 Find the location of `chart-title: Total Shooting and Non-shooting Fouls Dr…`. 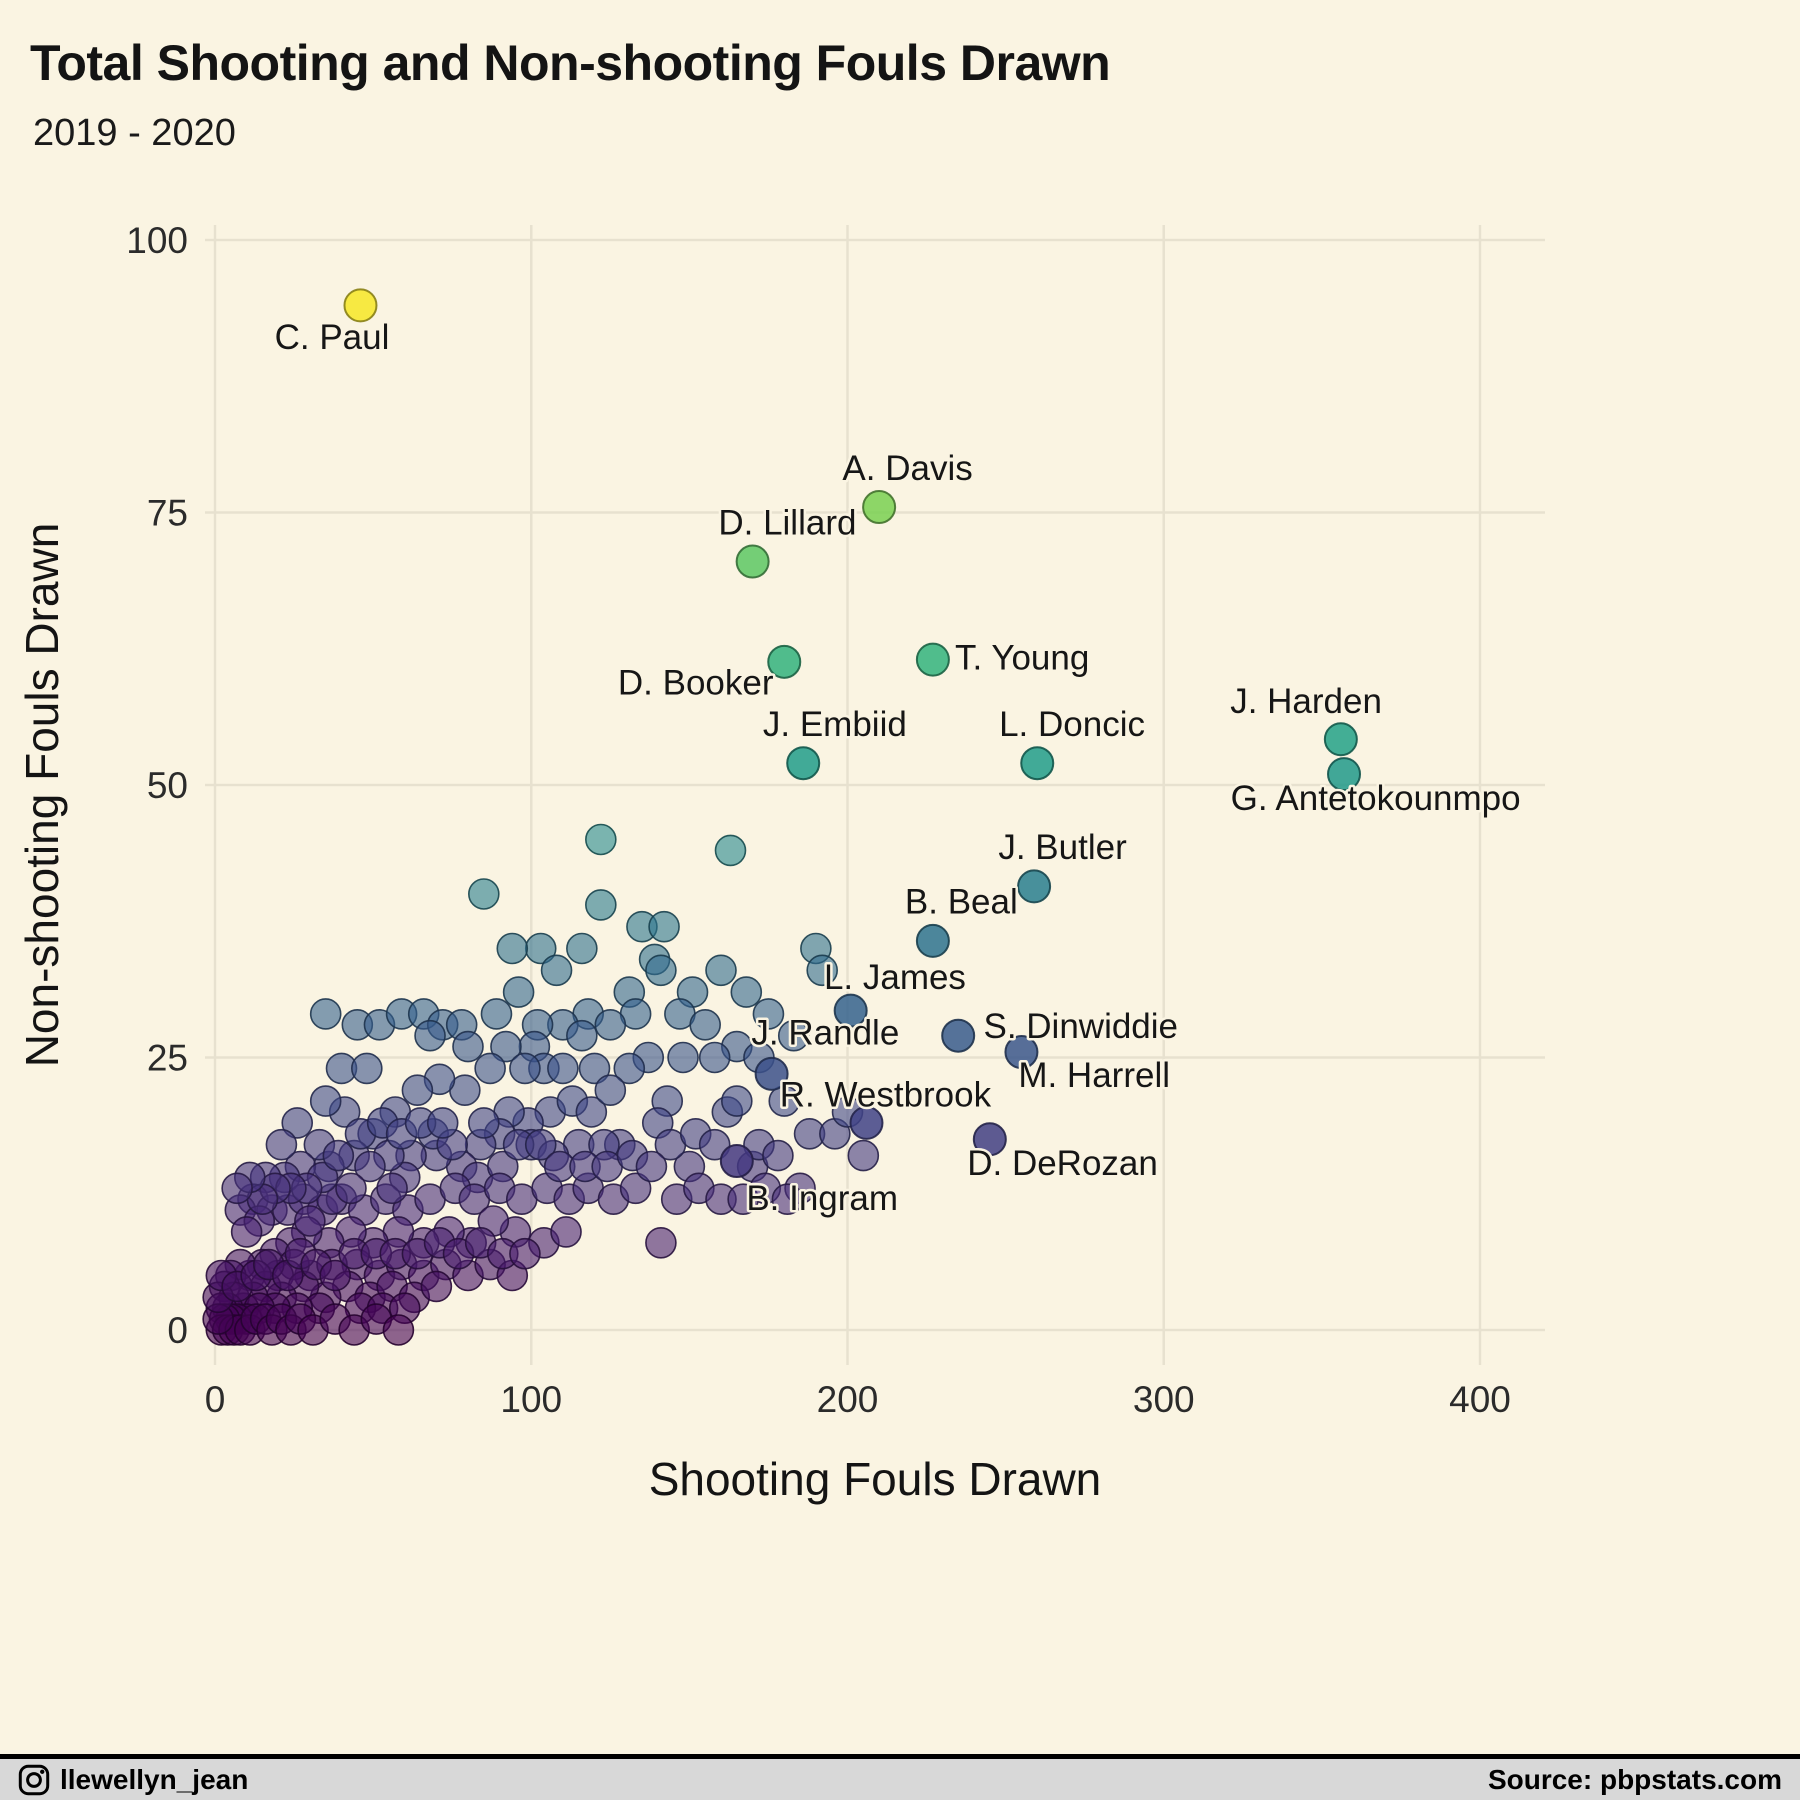

chart-title: Total Shooting and Non-shooting Fouls Dr… is located at coordinates (570, 63).